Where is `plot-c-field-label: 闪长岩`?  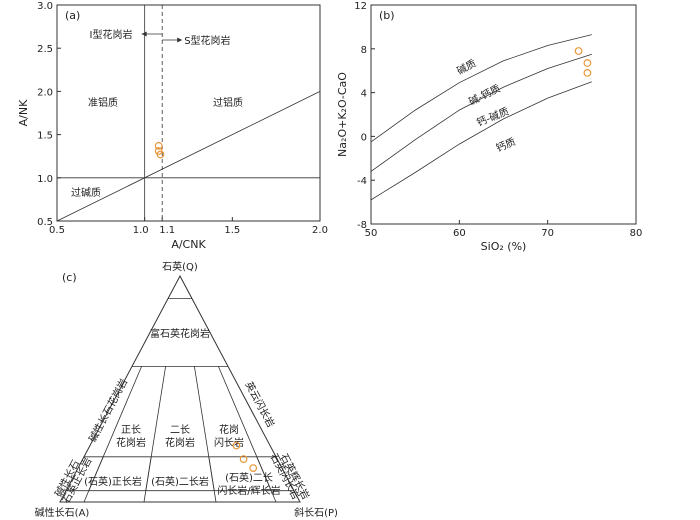 plot-c-field-label: 闪长岩 is located at coordinates (229, 442).